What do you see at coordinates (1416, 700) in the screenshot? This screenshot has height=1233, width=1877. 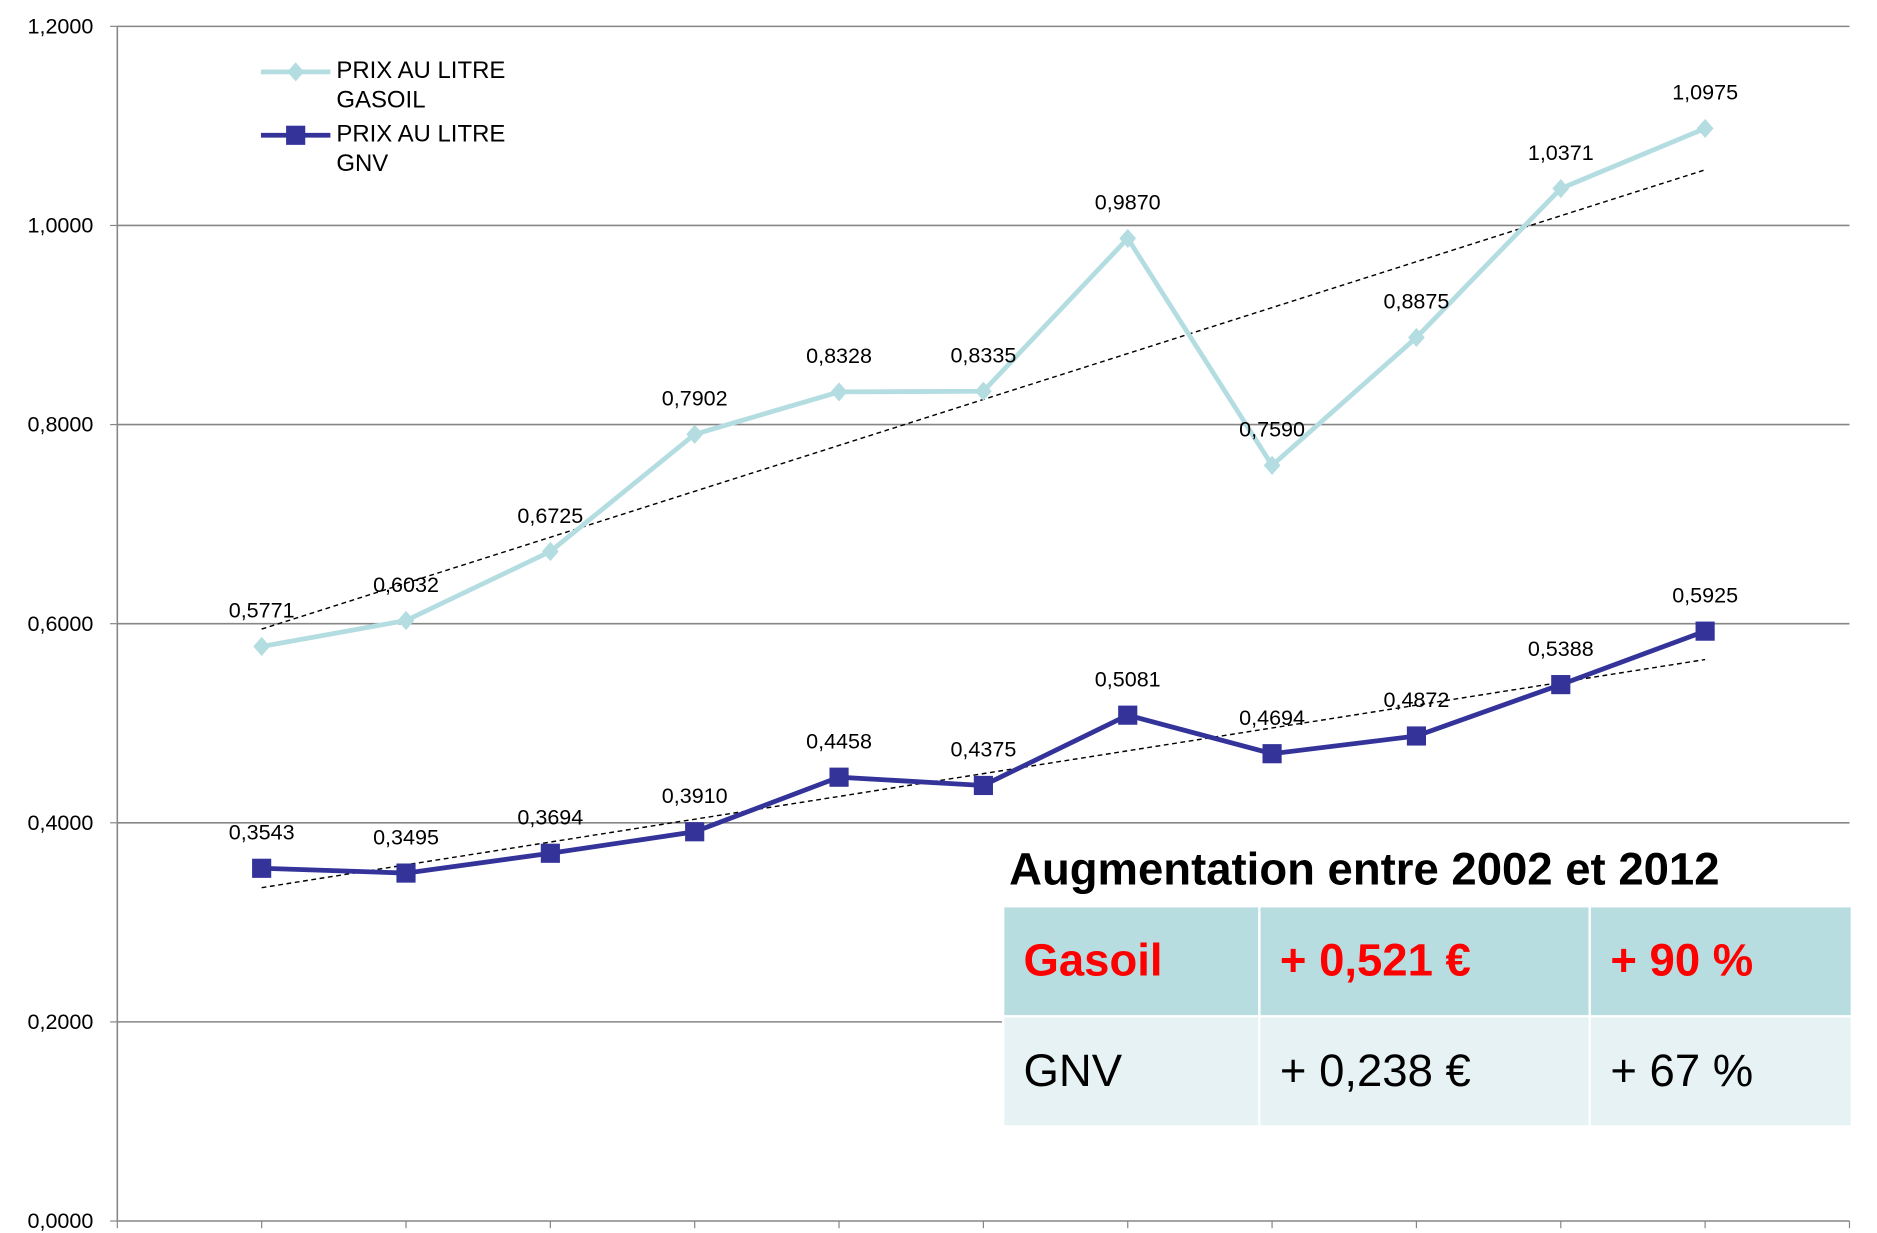 I see `data-label: 0,4872` at bounding box center [1416, 700].